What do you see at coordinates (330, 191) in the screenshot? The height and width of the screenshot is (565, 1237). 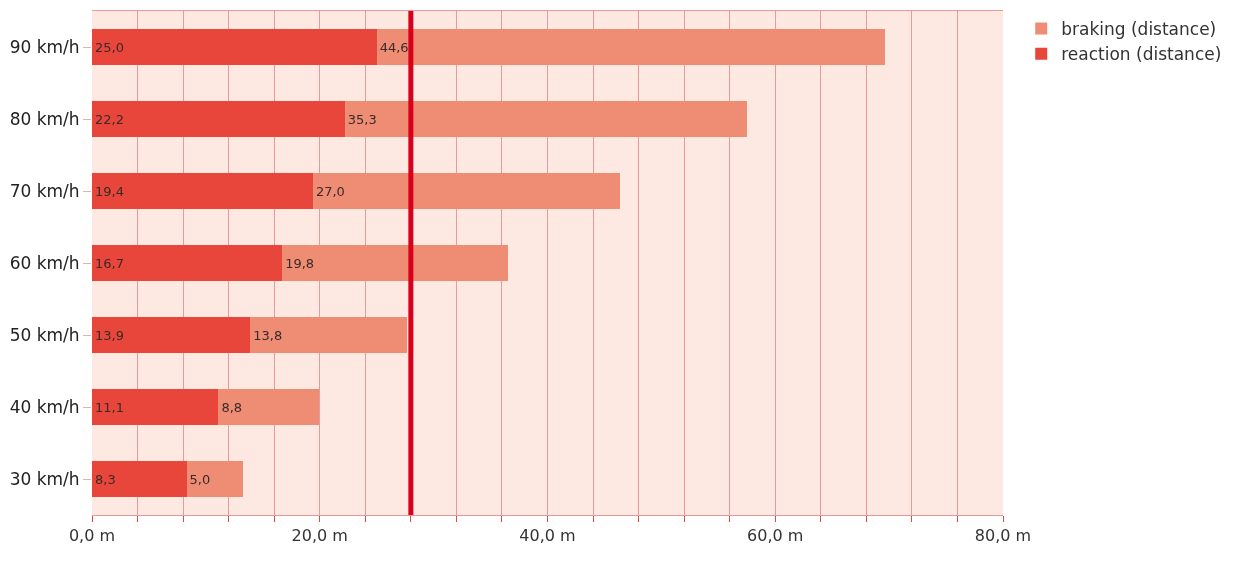 I see `data-label: 27,0` at bounding box center [330, 191].